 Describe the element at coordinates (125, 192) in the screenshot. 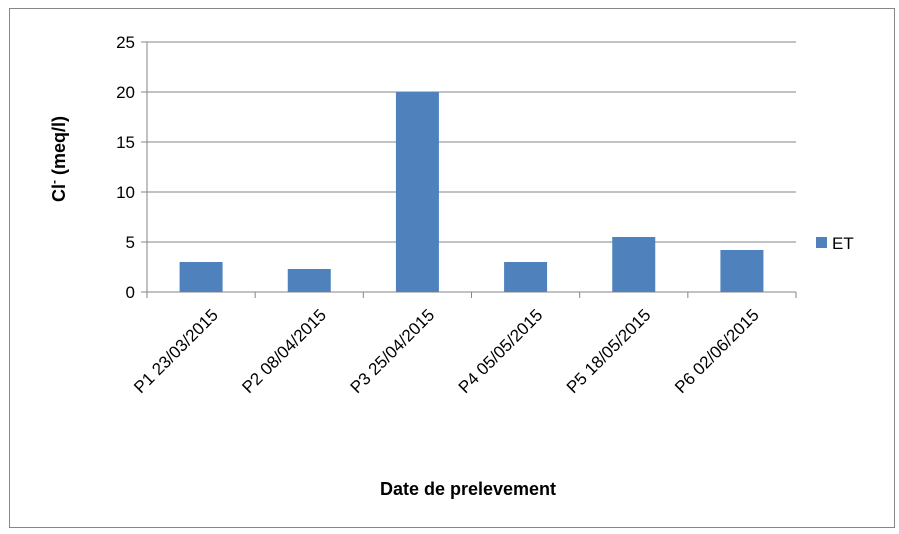

I see `y-tick-label: 10` at that location.